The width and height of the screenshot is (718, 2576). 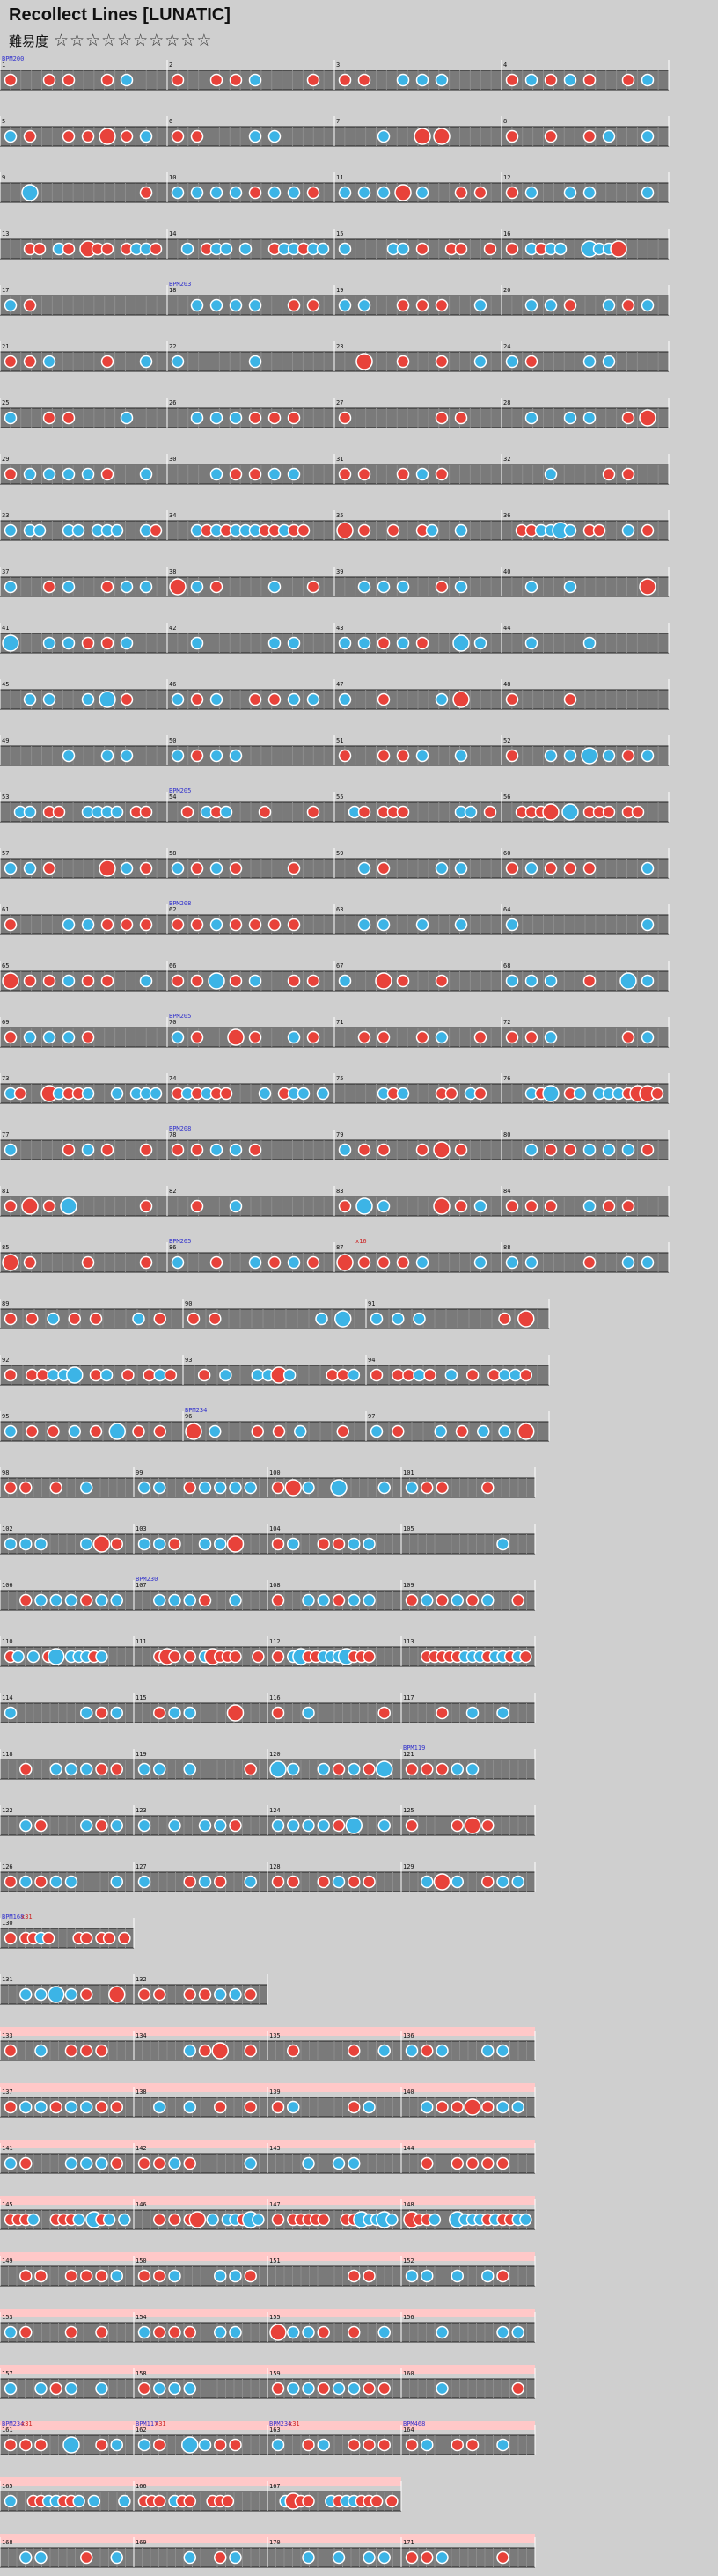 I want to click on measure-number: 91, so click(x=371, y=1303).